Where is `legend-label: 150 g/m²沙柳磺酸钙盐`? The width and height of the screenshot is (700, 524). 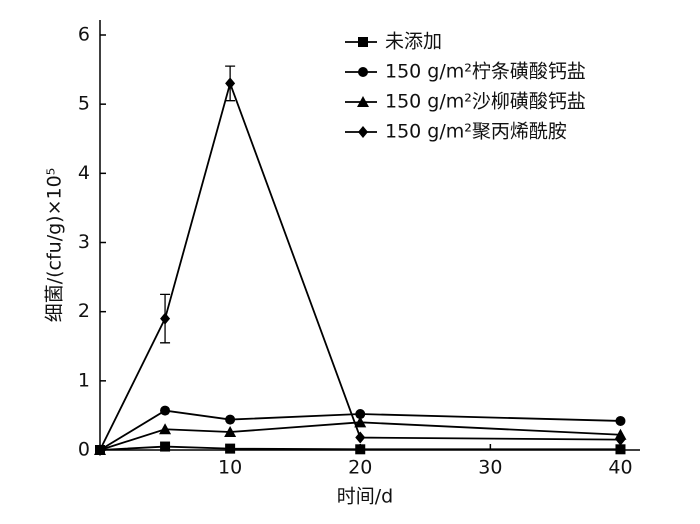
legend-label: 150 g/m²沙柳磺酸钙盐 is located at coordinates (485, 102).